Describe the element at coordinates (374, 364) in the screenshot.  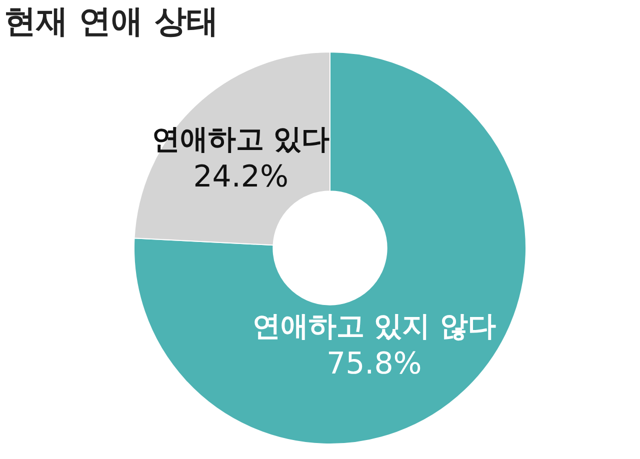
I see `data-label: 75.8%` at that location.